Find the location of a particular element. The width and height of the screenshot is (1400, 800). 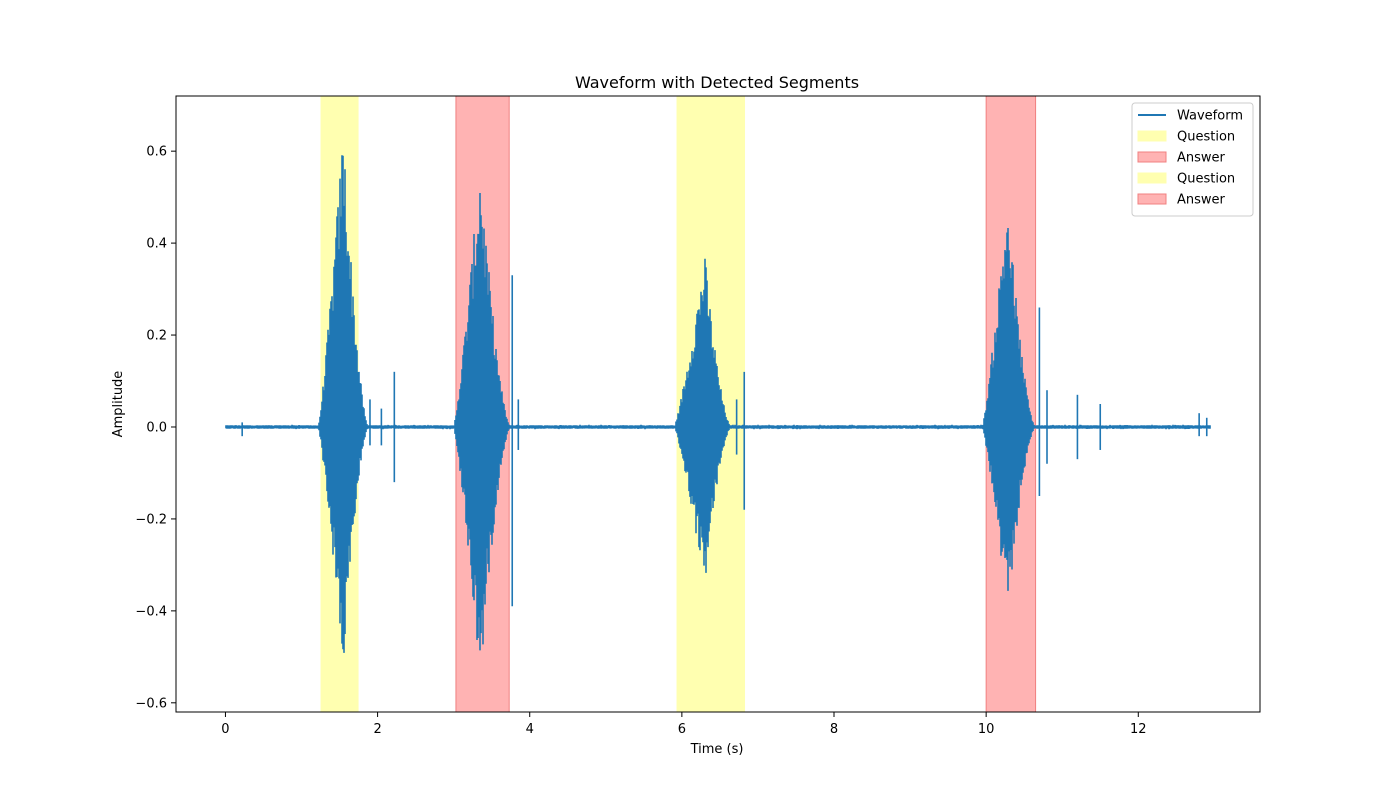

y-tick-label: 0.4 is located at coordinates (156, 244).